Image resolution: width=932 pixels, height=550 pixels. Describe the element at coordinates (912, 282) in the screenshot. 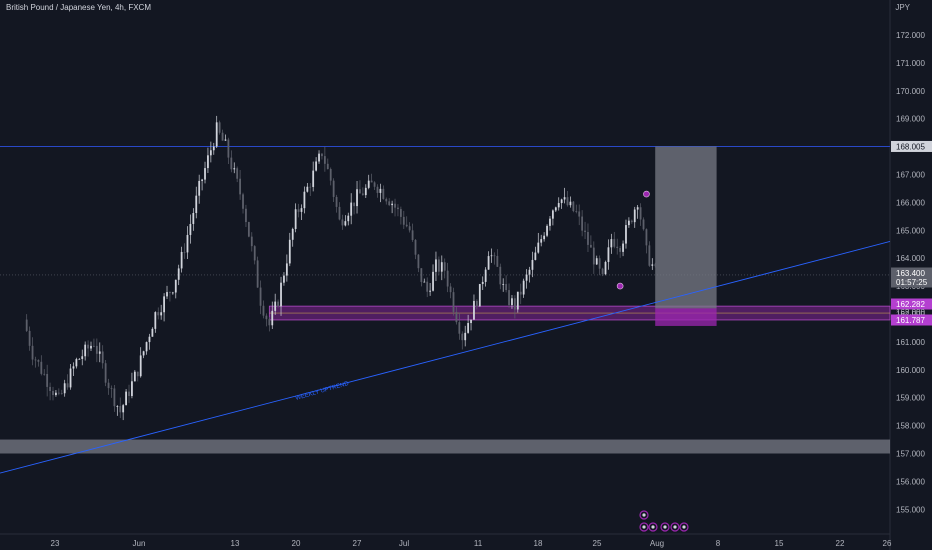

I see `price-tag-label: 01:57:25` at that location.